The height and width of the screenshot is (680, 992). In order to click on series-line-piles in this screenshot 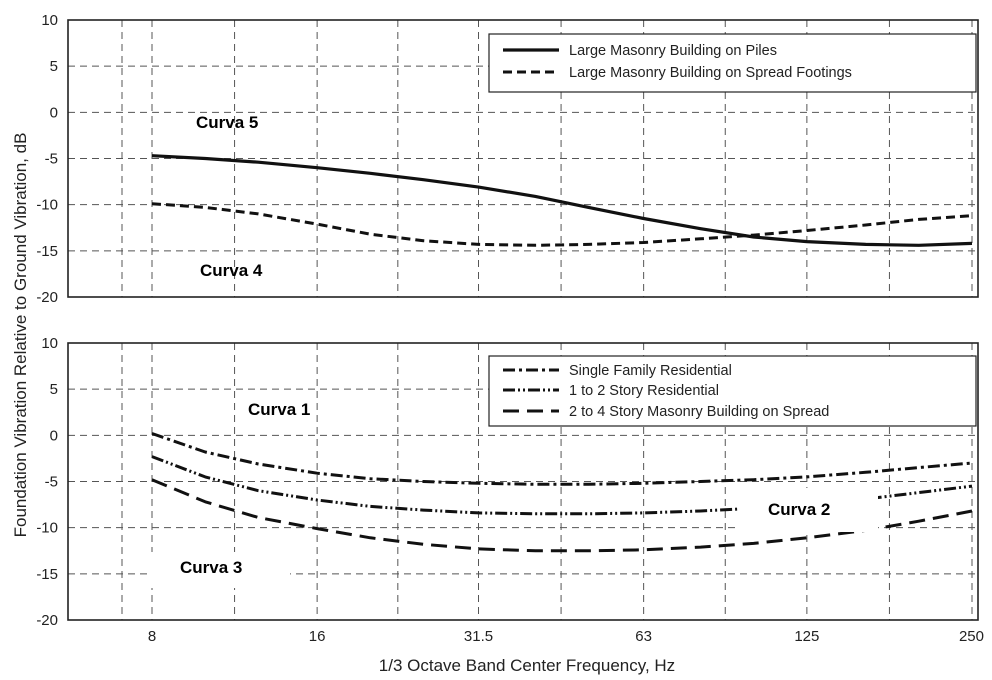, I will do `click(562, 200)`.